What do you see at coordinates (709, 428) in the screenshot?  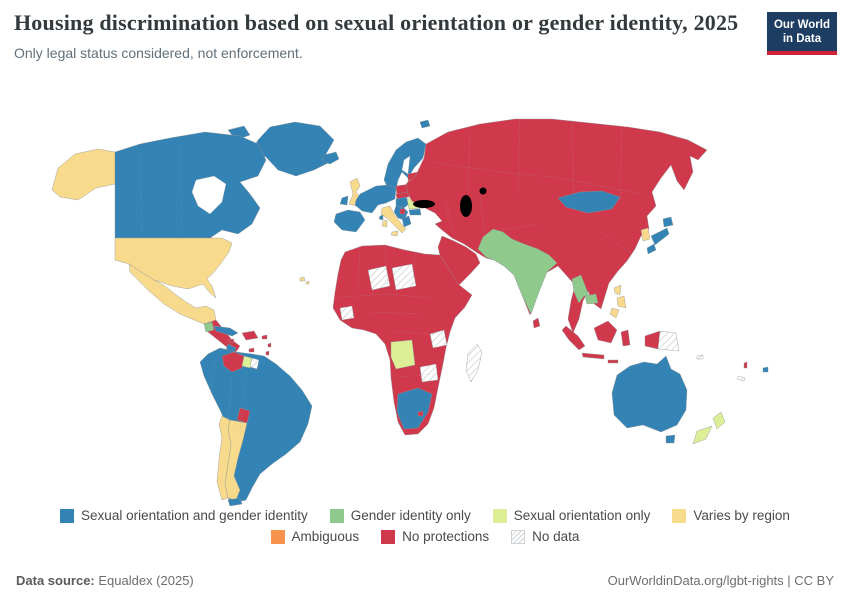 I see `region-new-zealand` at bounding box center [709, 428].